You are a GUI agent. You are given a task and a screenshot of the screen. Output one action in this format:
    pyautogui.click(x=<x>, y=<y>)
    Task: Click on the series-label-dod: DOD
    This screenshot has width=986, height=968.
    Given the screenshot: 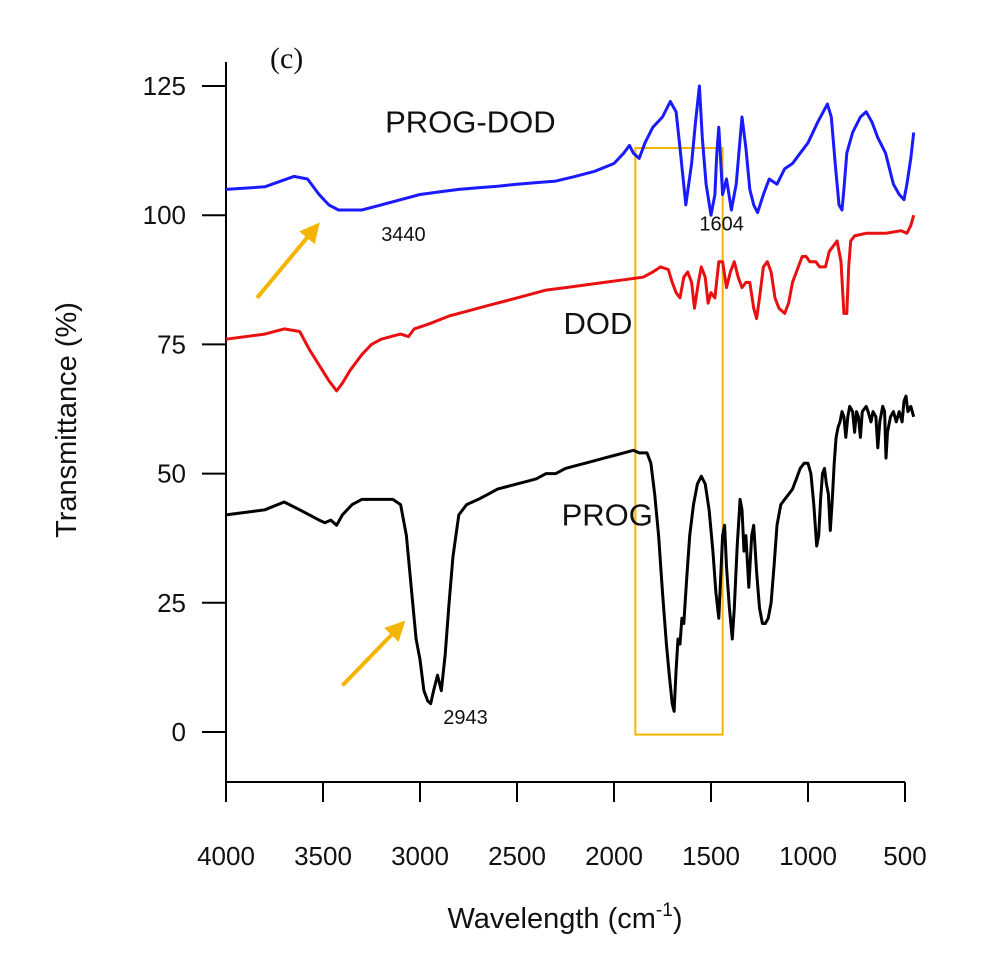 What is the action you would take?
    pyautogui.click(x=598, y=323)
    